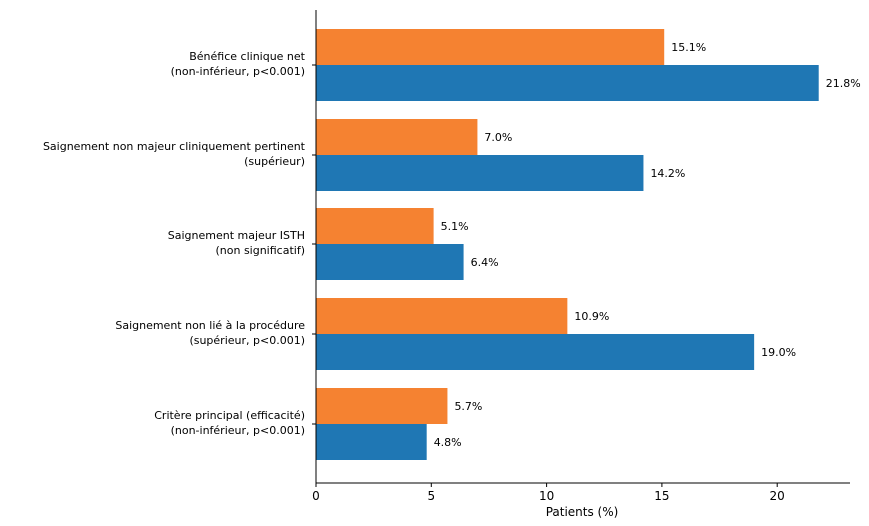 This screenshot has height=526, width=869. I want to click on data-label-blue-2: 6.4%, so click(485, 262).